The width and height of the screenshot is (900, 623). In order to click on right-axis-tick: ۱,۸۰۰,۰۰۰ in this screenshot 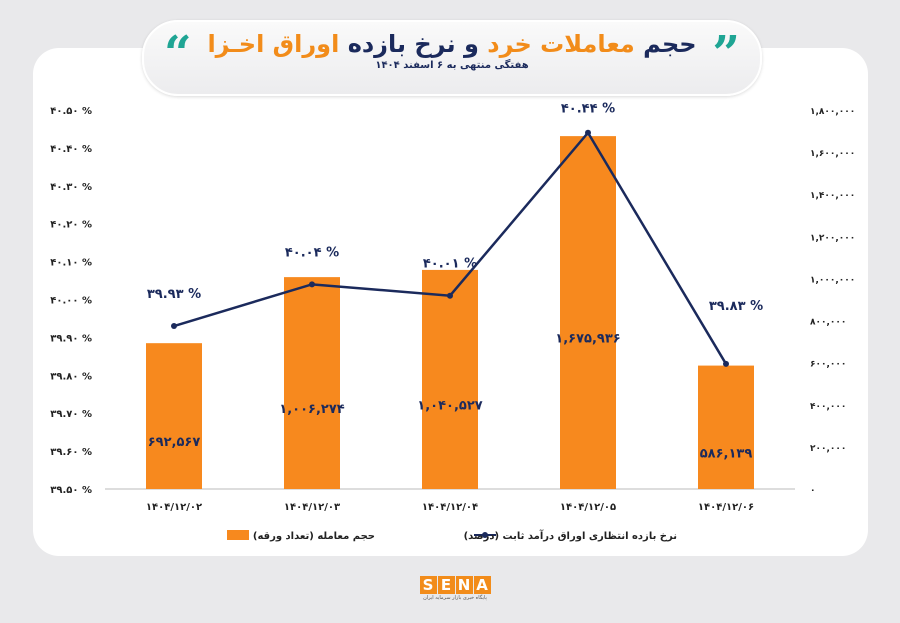, I will do `click(832, 112)`.